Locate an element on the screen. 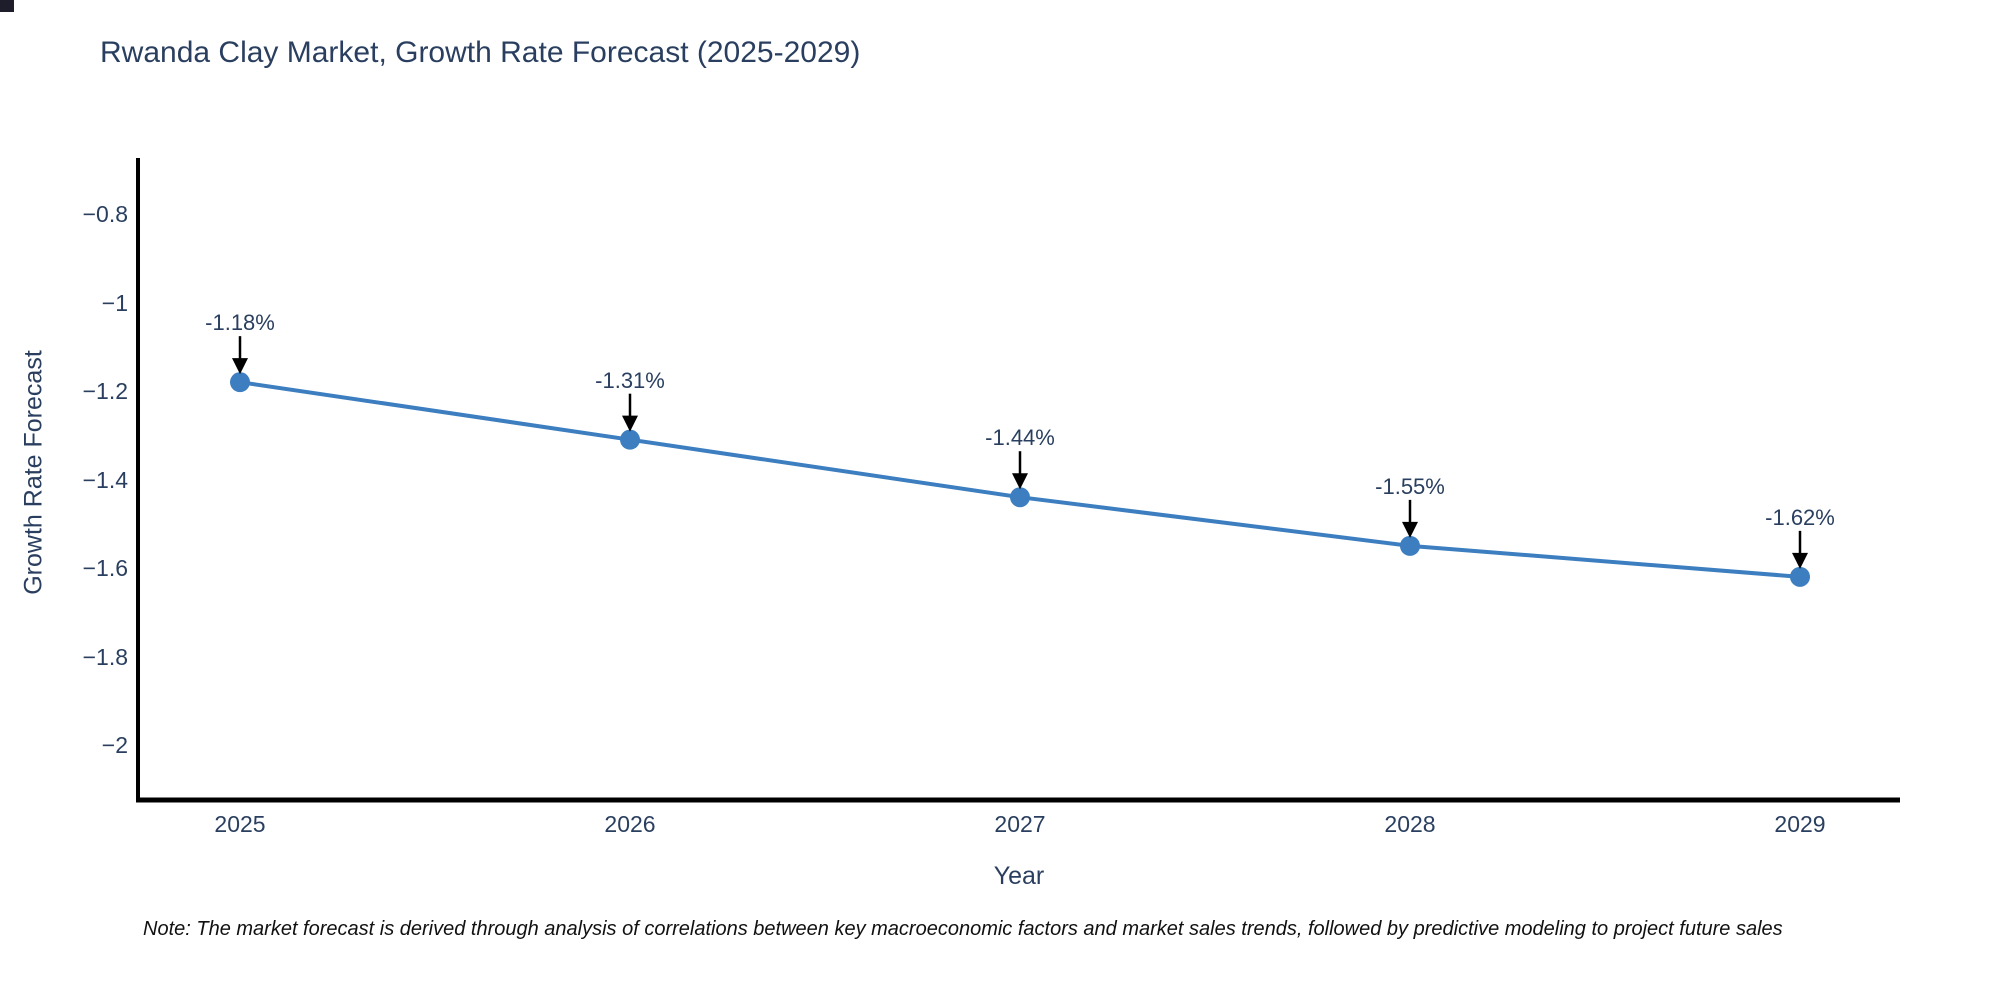 The image size is (2000, 1000). point-annotation-2025: -1.18% is located at coordinates (240, 323).